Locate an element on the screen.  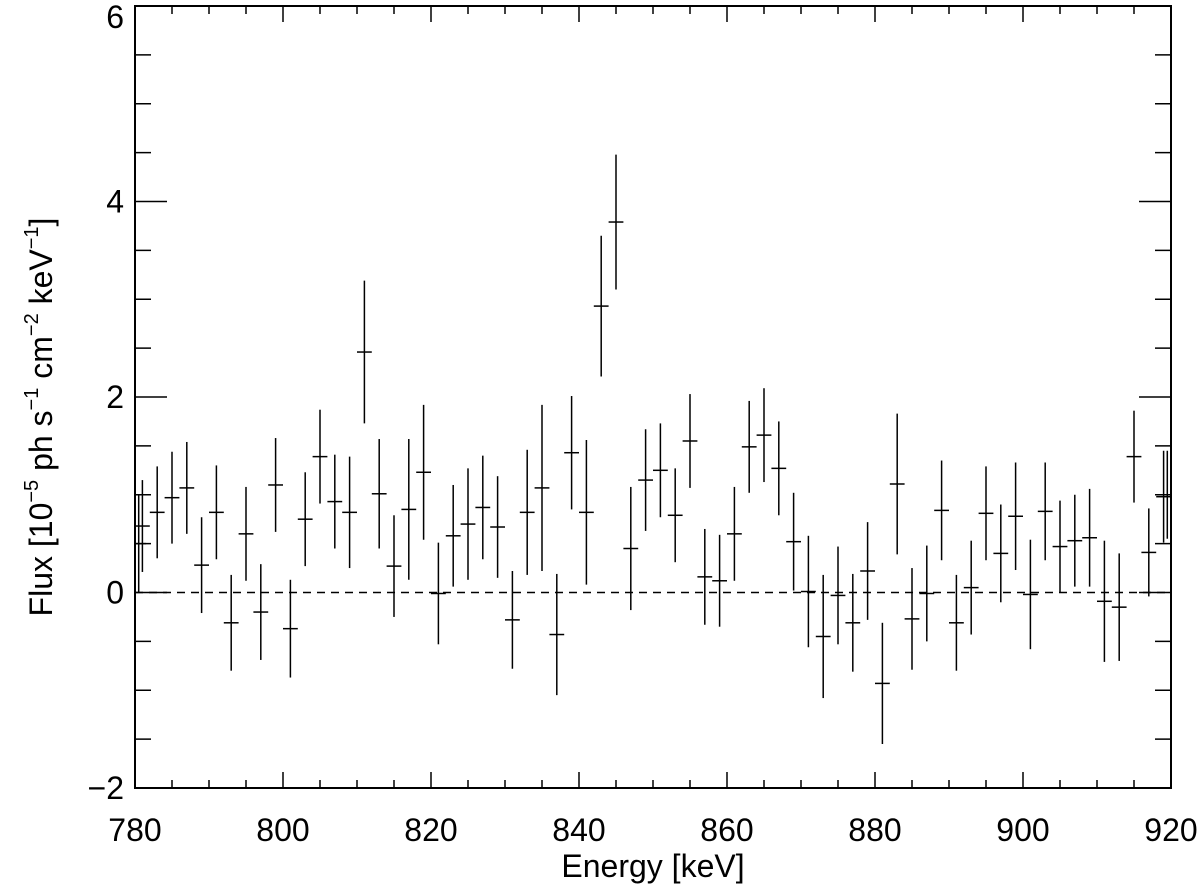
y-tick-label: 0 is located at coordinates (115, 593).